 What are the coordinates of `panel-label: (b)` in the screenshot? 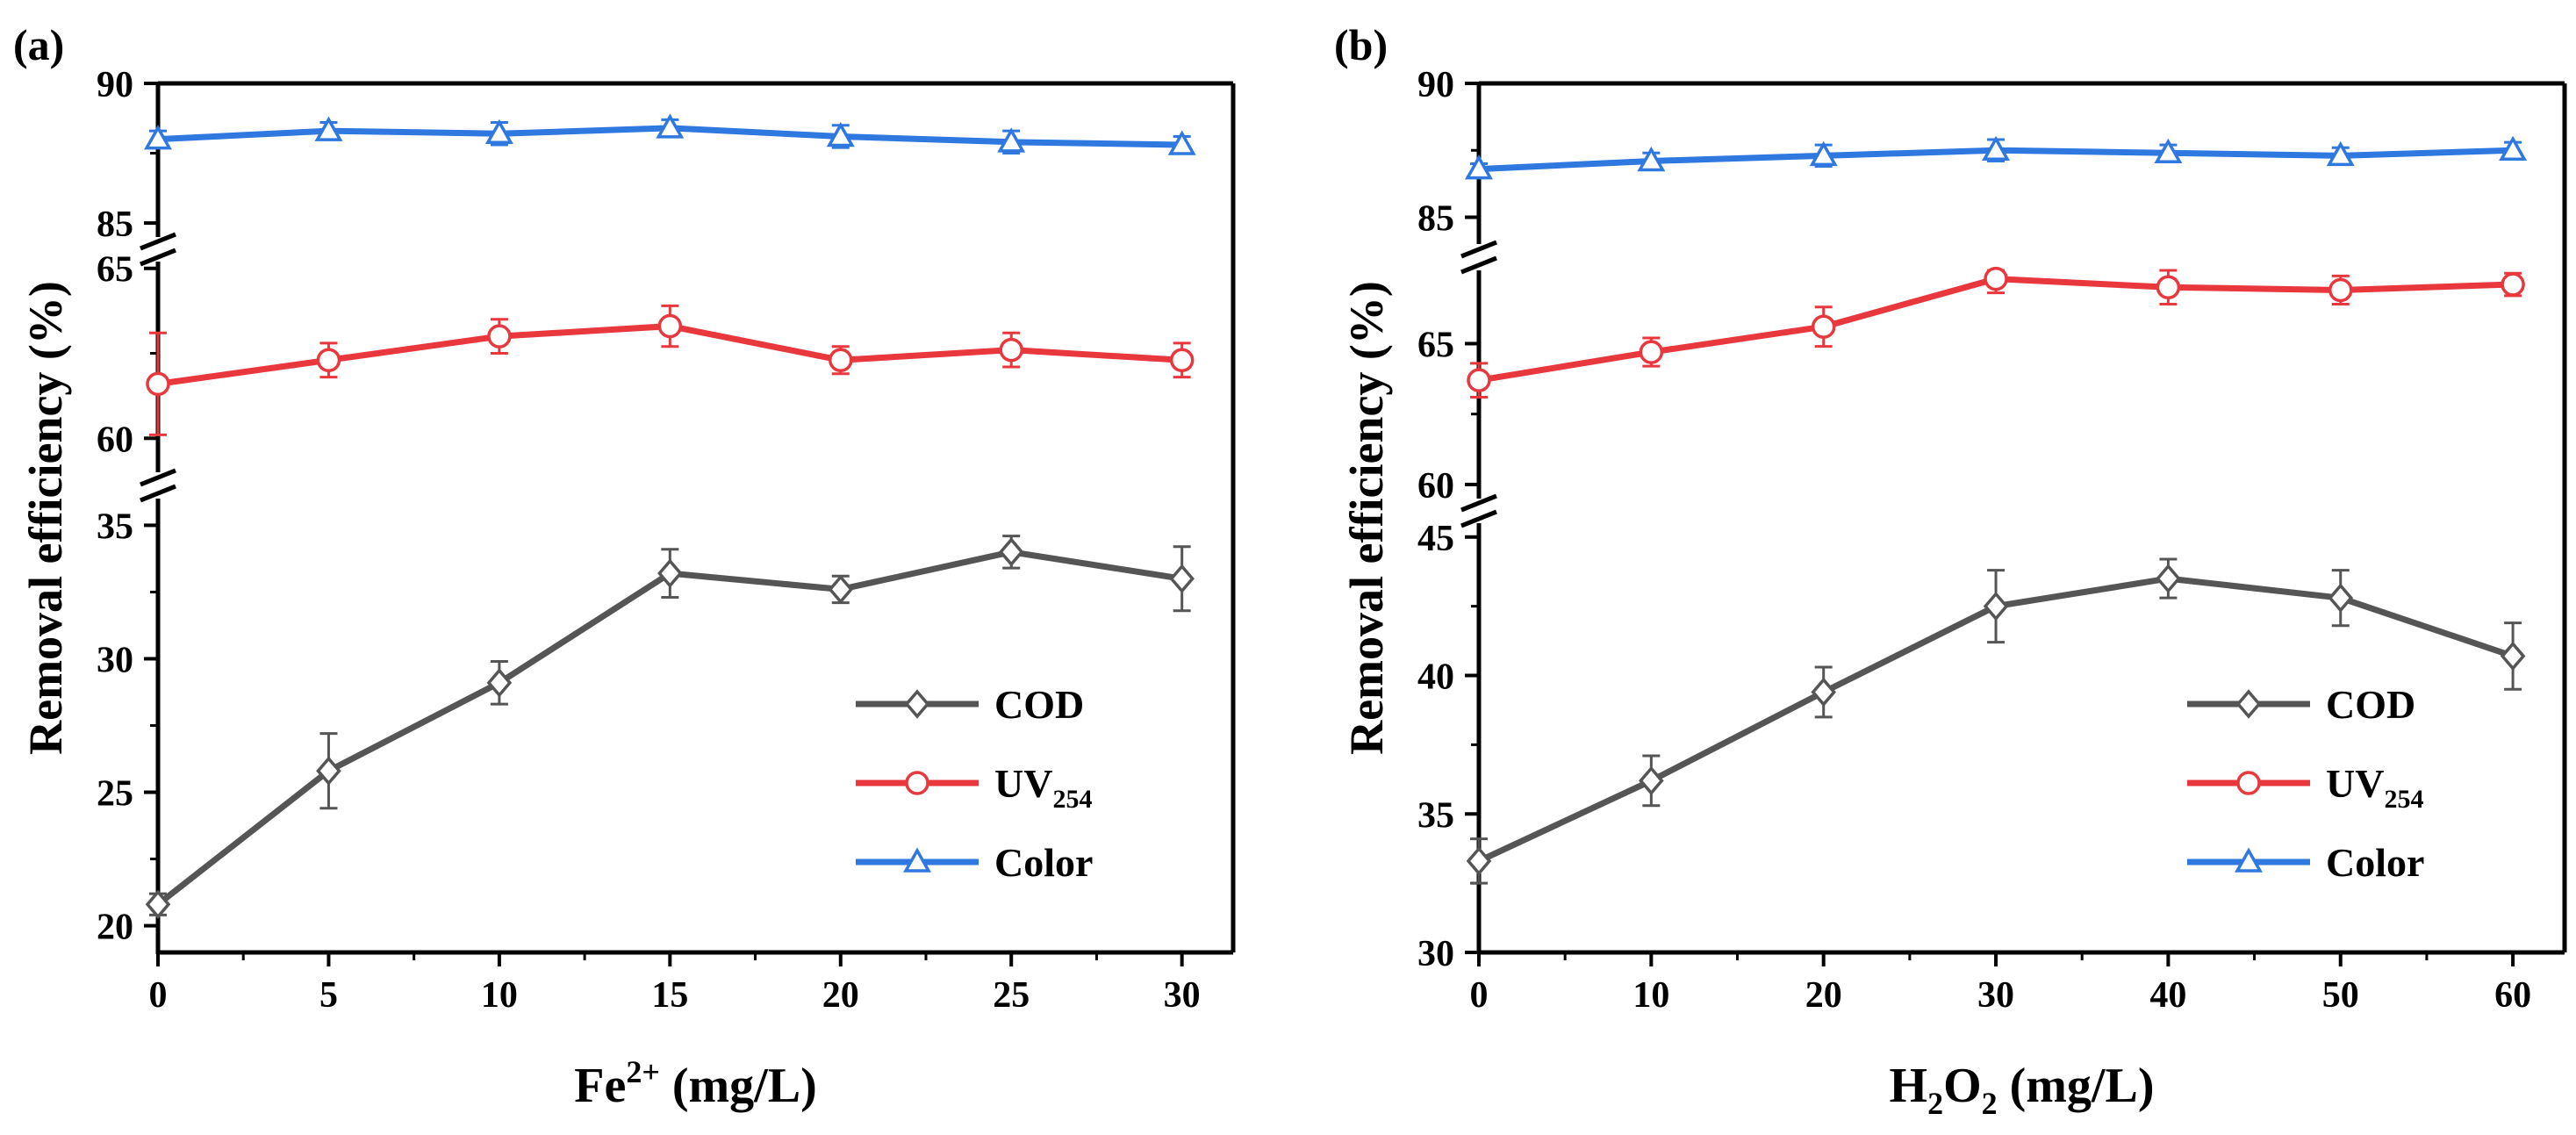 It's located at (1361, 44).